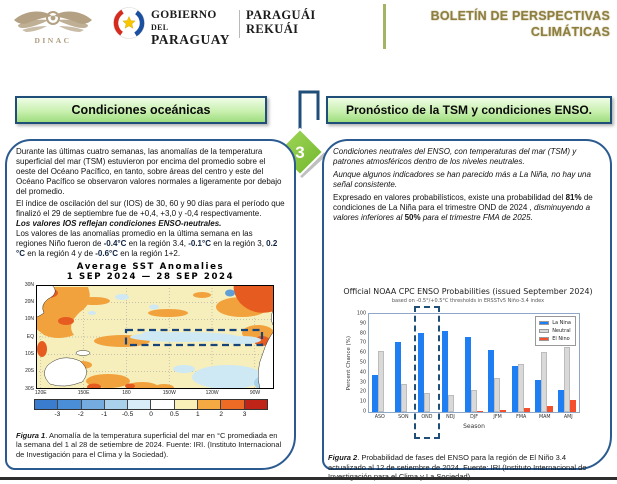 The image size is (617, 484). I want to click on bar-la-nina-ond, so click(421, 372).